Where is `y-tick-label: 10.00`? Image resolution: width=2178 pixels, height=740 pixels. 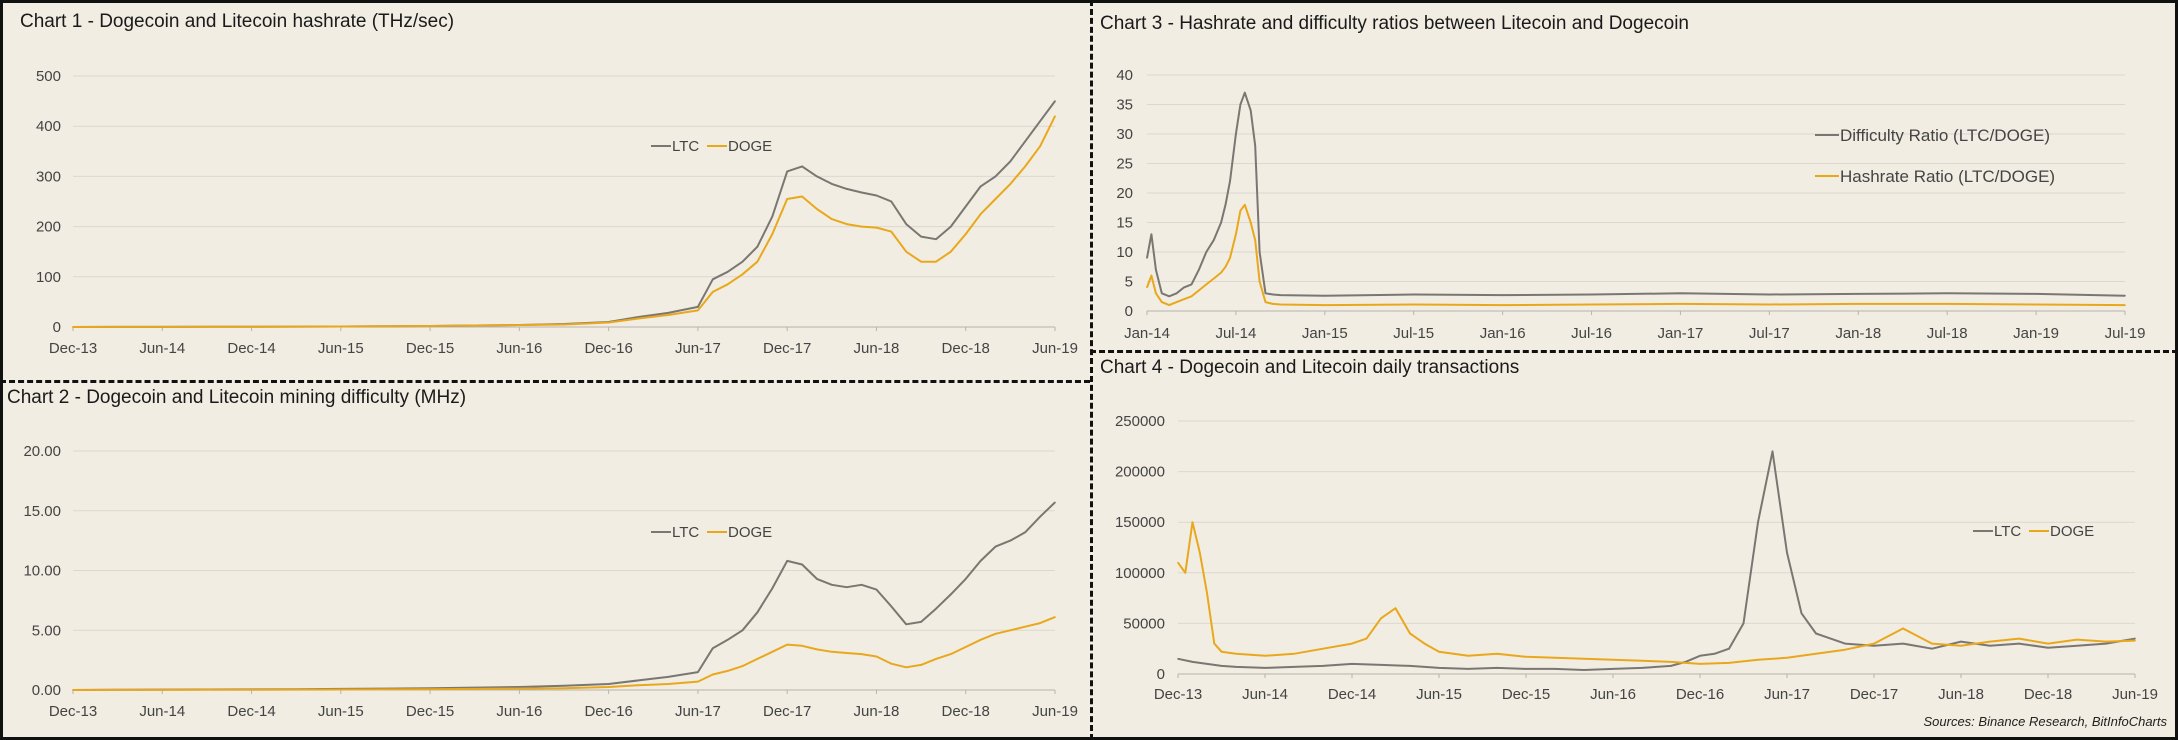 y-tick-label: 10.00 is located at coordinates (42, 571).